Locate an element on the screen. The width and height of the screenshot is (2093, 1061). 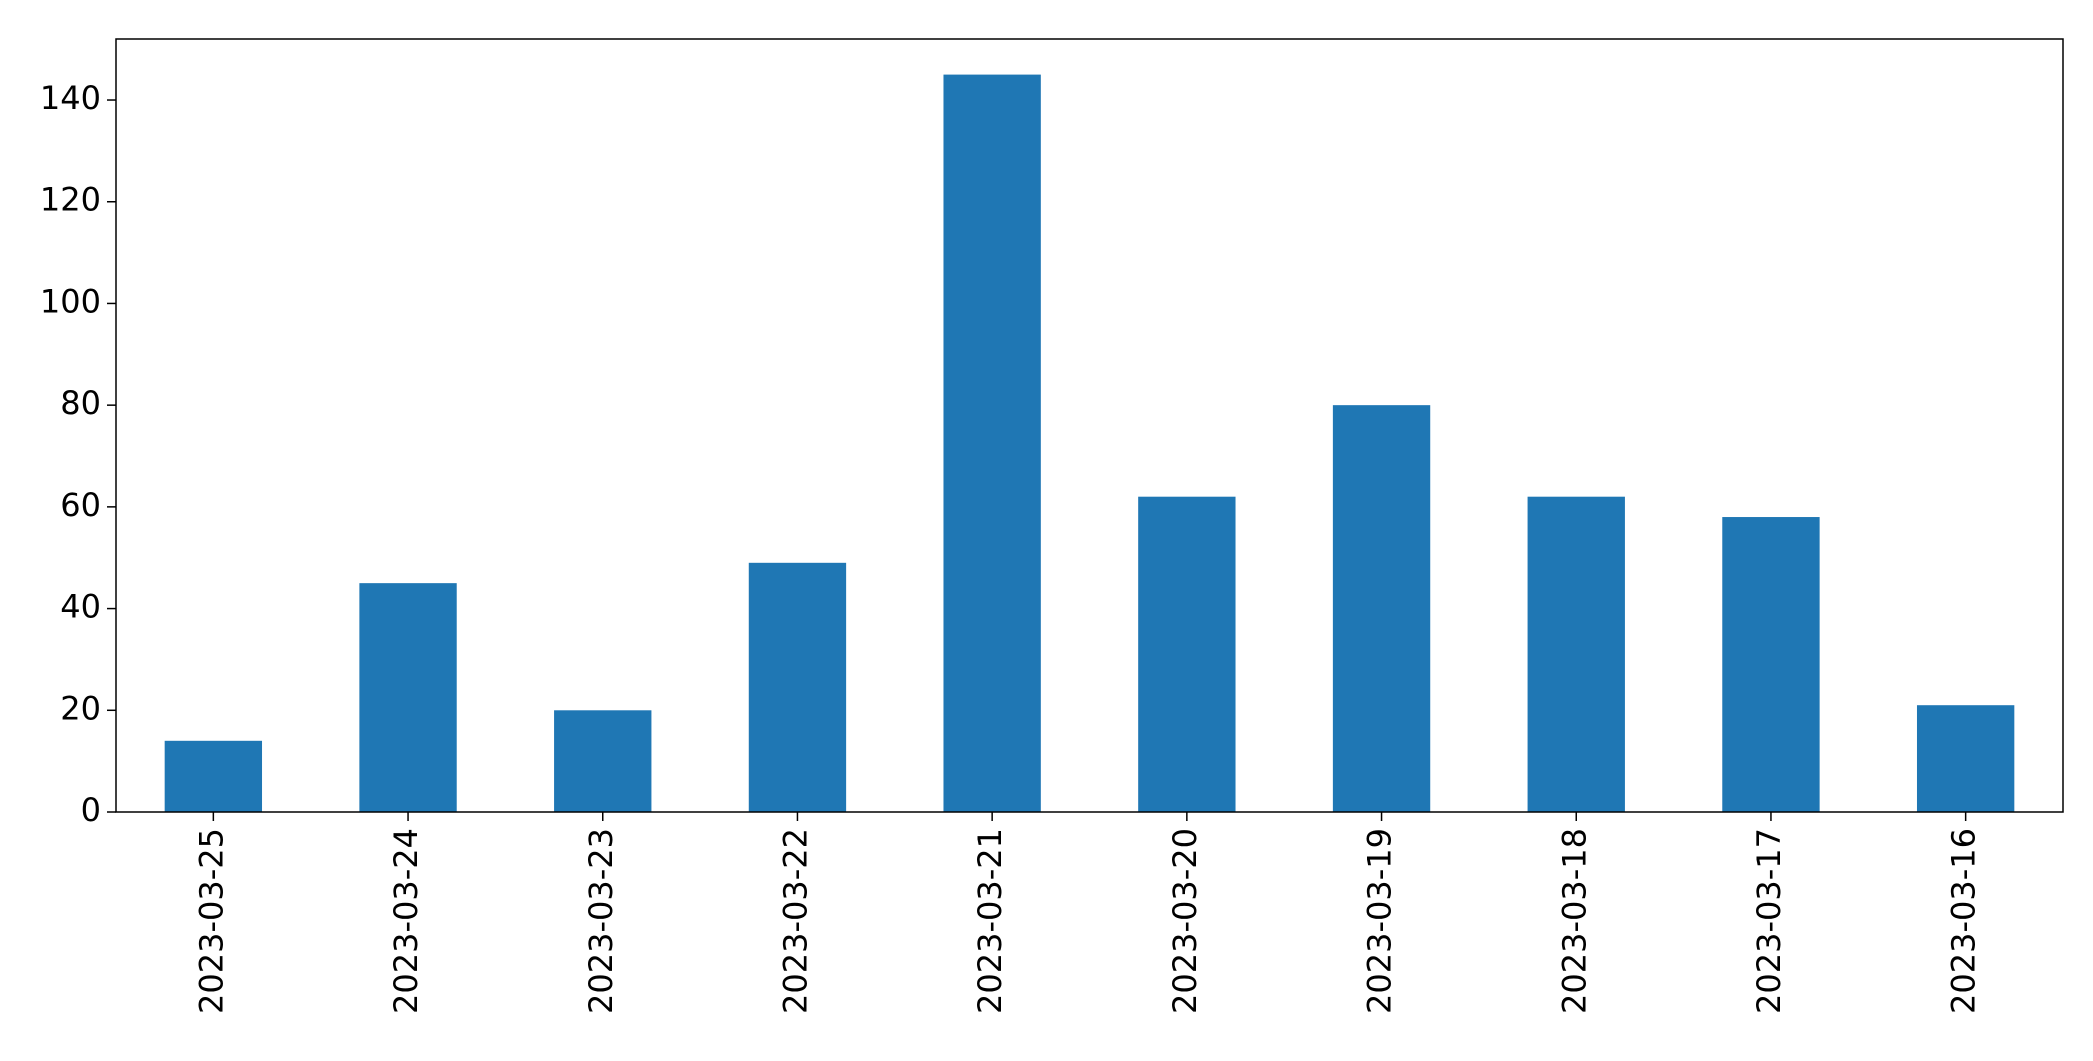
y-tick-label: 100 is located at coordinates (70, 301).